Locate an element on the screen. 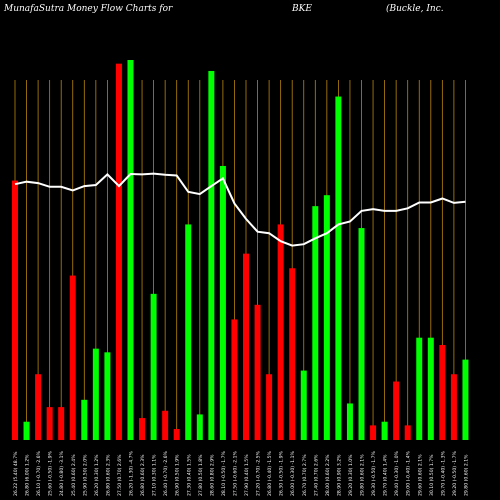 The width and height of the screenshot is (500, 500). average-line-layer is located at coordinates (240, 209).